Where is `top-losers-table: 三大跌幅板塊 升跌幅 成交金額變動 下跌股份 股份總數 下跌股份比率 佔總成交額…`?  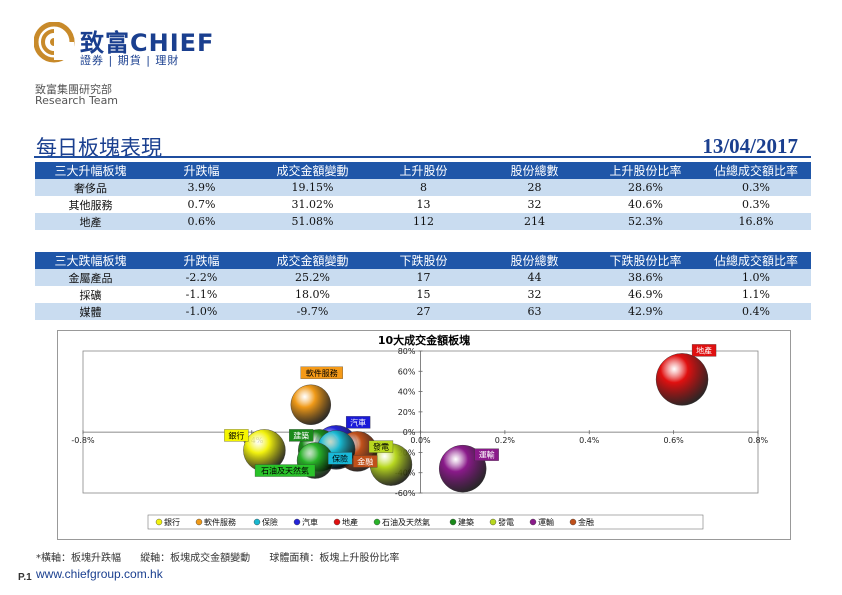 top-losers-table: 三大跌幅板塊 升跌幅 成交金額變動 下跌股份 股份總數 下跌股份比率 佔總成交額… is located at coordinates (423, 286).